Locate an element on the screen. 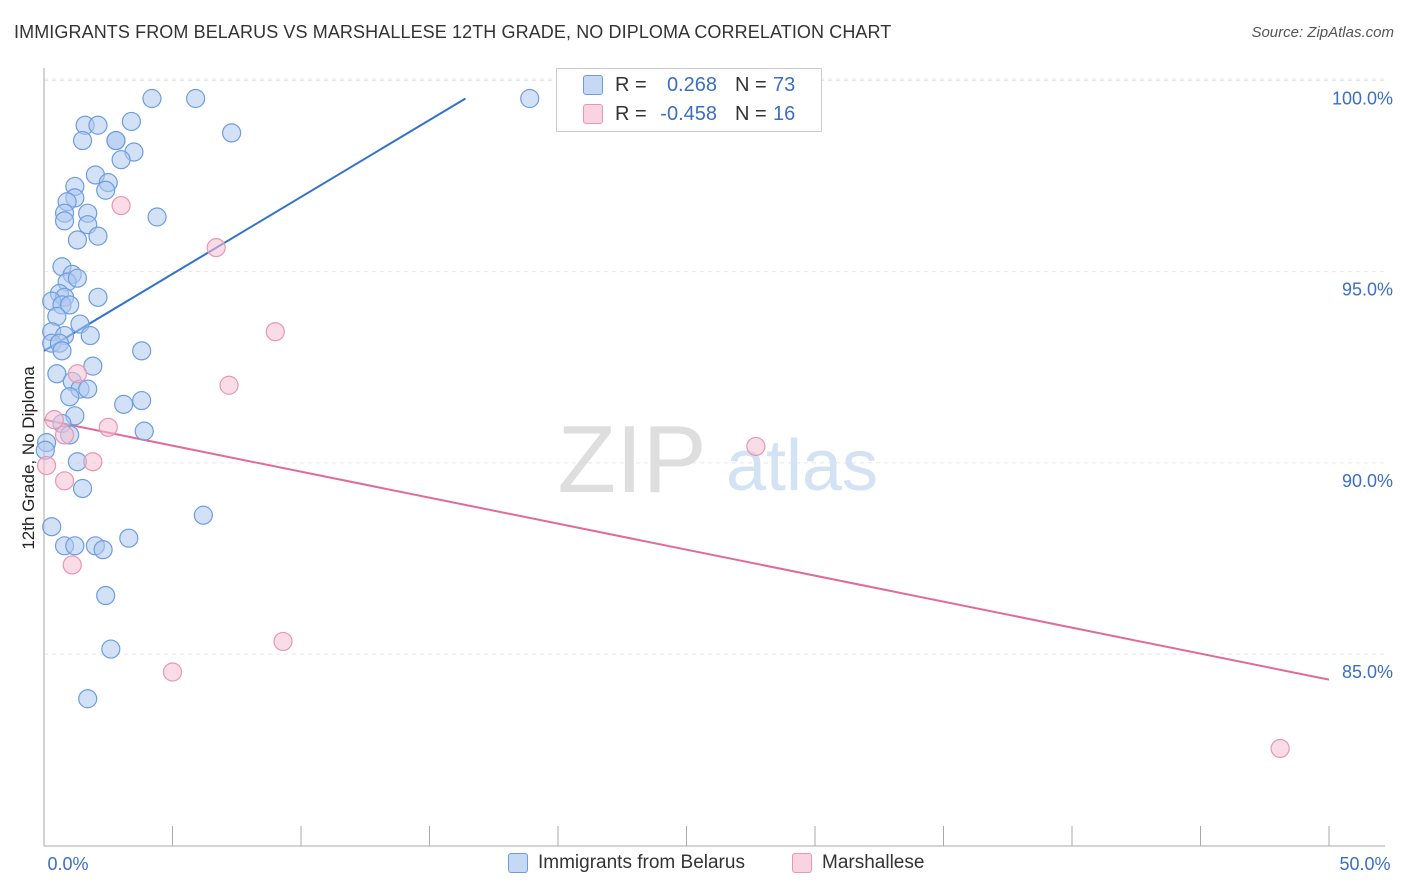 The width and height of the screenshot is (1406, 892). x-tick-label: 0.0% is located at coordinates (67, 864).